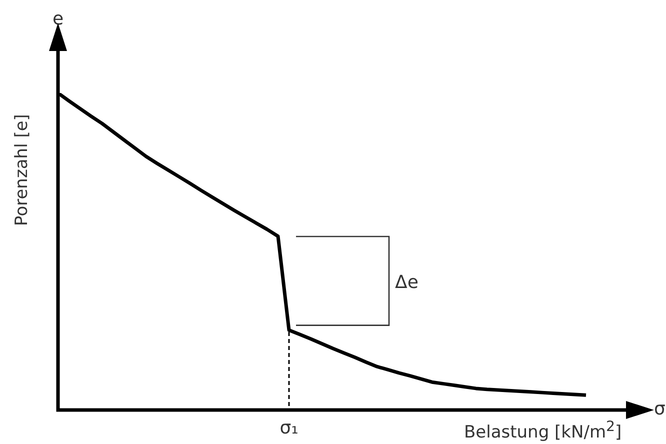 This screenshot has height=444, width=666. I want to click on x-axis-title: Belastung [kN/m$^{2}$], so click(543, 431).